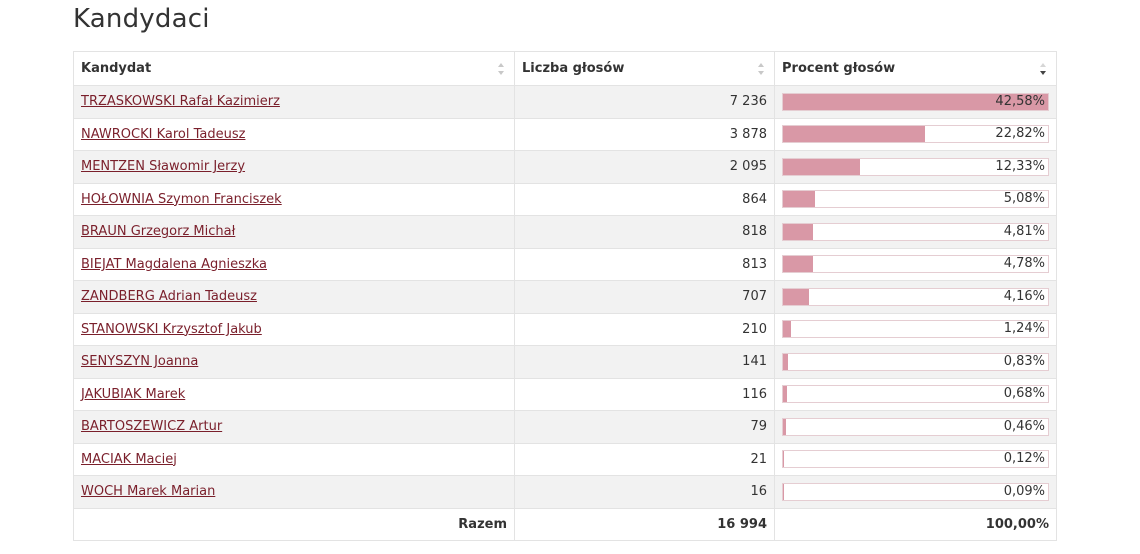 The height and width of the screenshot is (554, 1140). I want to click on percent-bar: 22,82%, so click(915, 134).